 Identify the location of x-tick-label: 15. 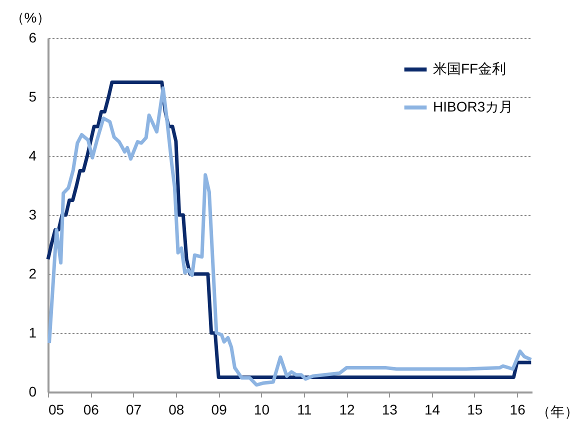
(475, 410).